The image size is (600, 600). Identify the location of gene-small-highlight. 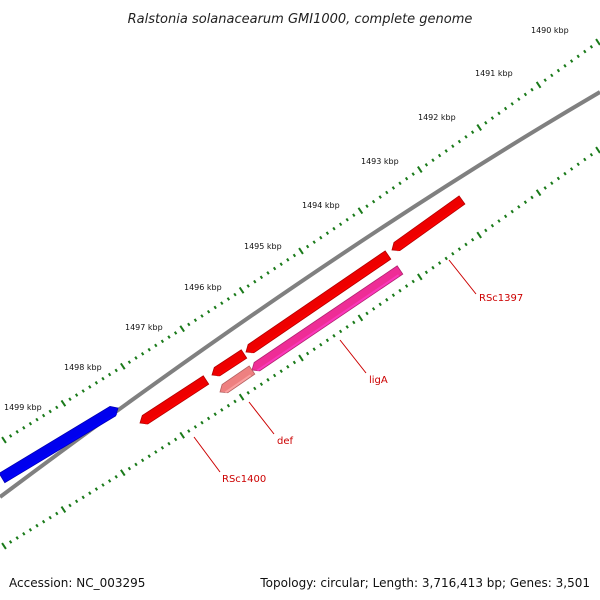
(230, 367).